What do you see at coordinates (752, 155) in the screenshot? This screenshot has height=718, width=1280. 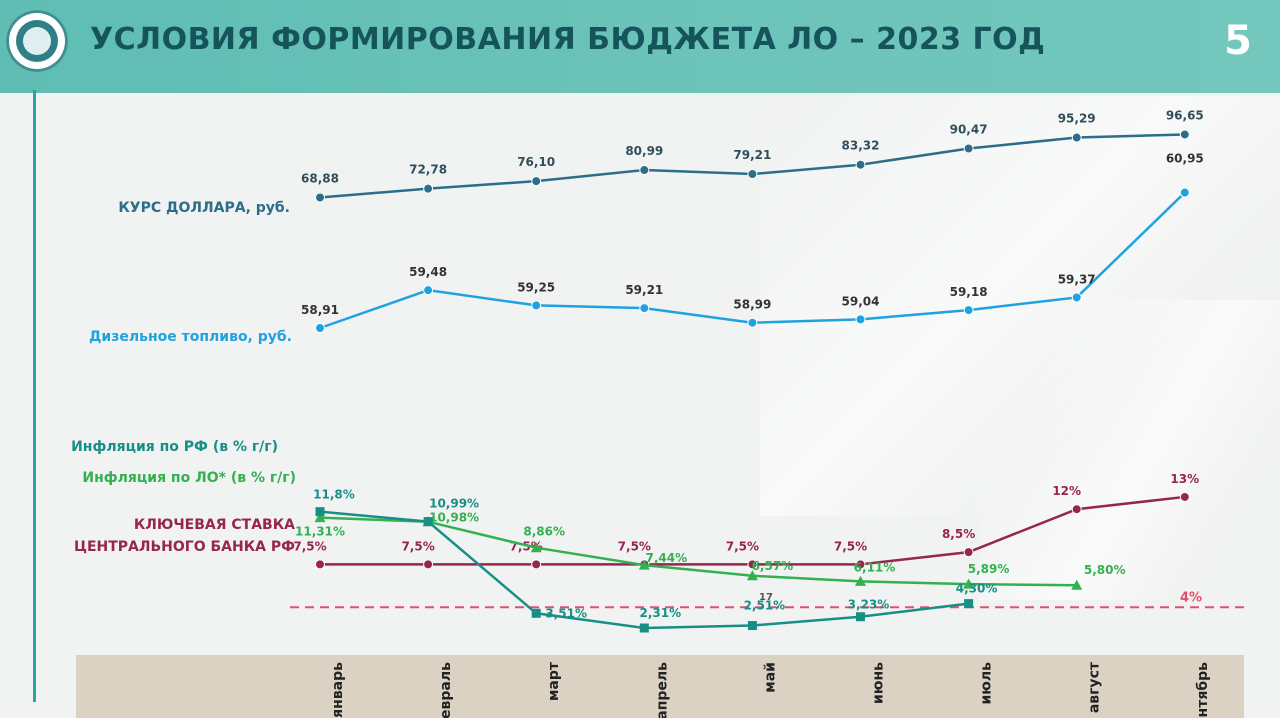 I see `data-label-usd: 79,21` at bounding box center [752, 155].